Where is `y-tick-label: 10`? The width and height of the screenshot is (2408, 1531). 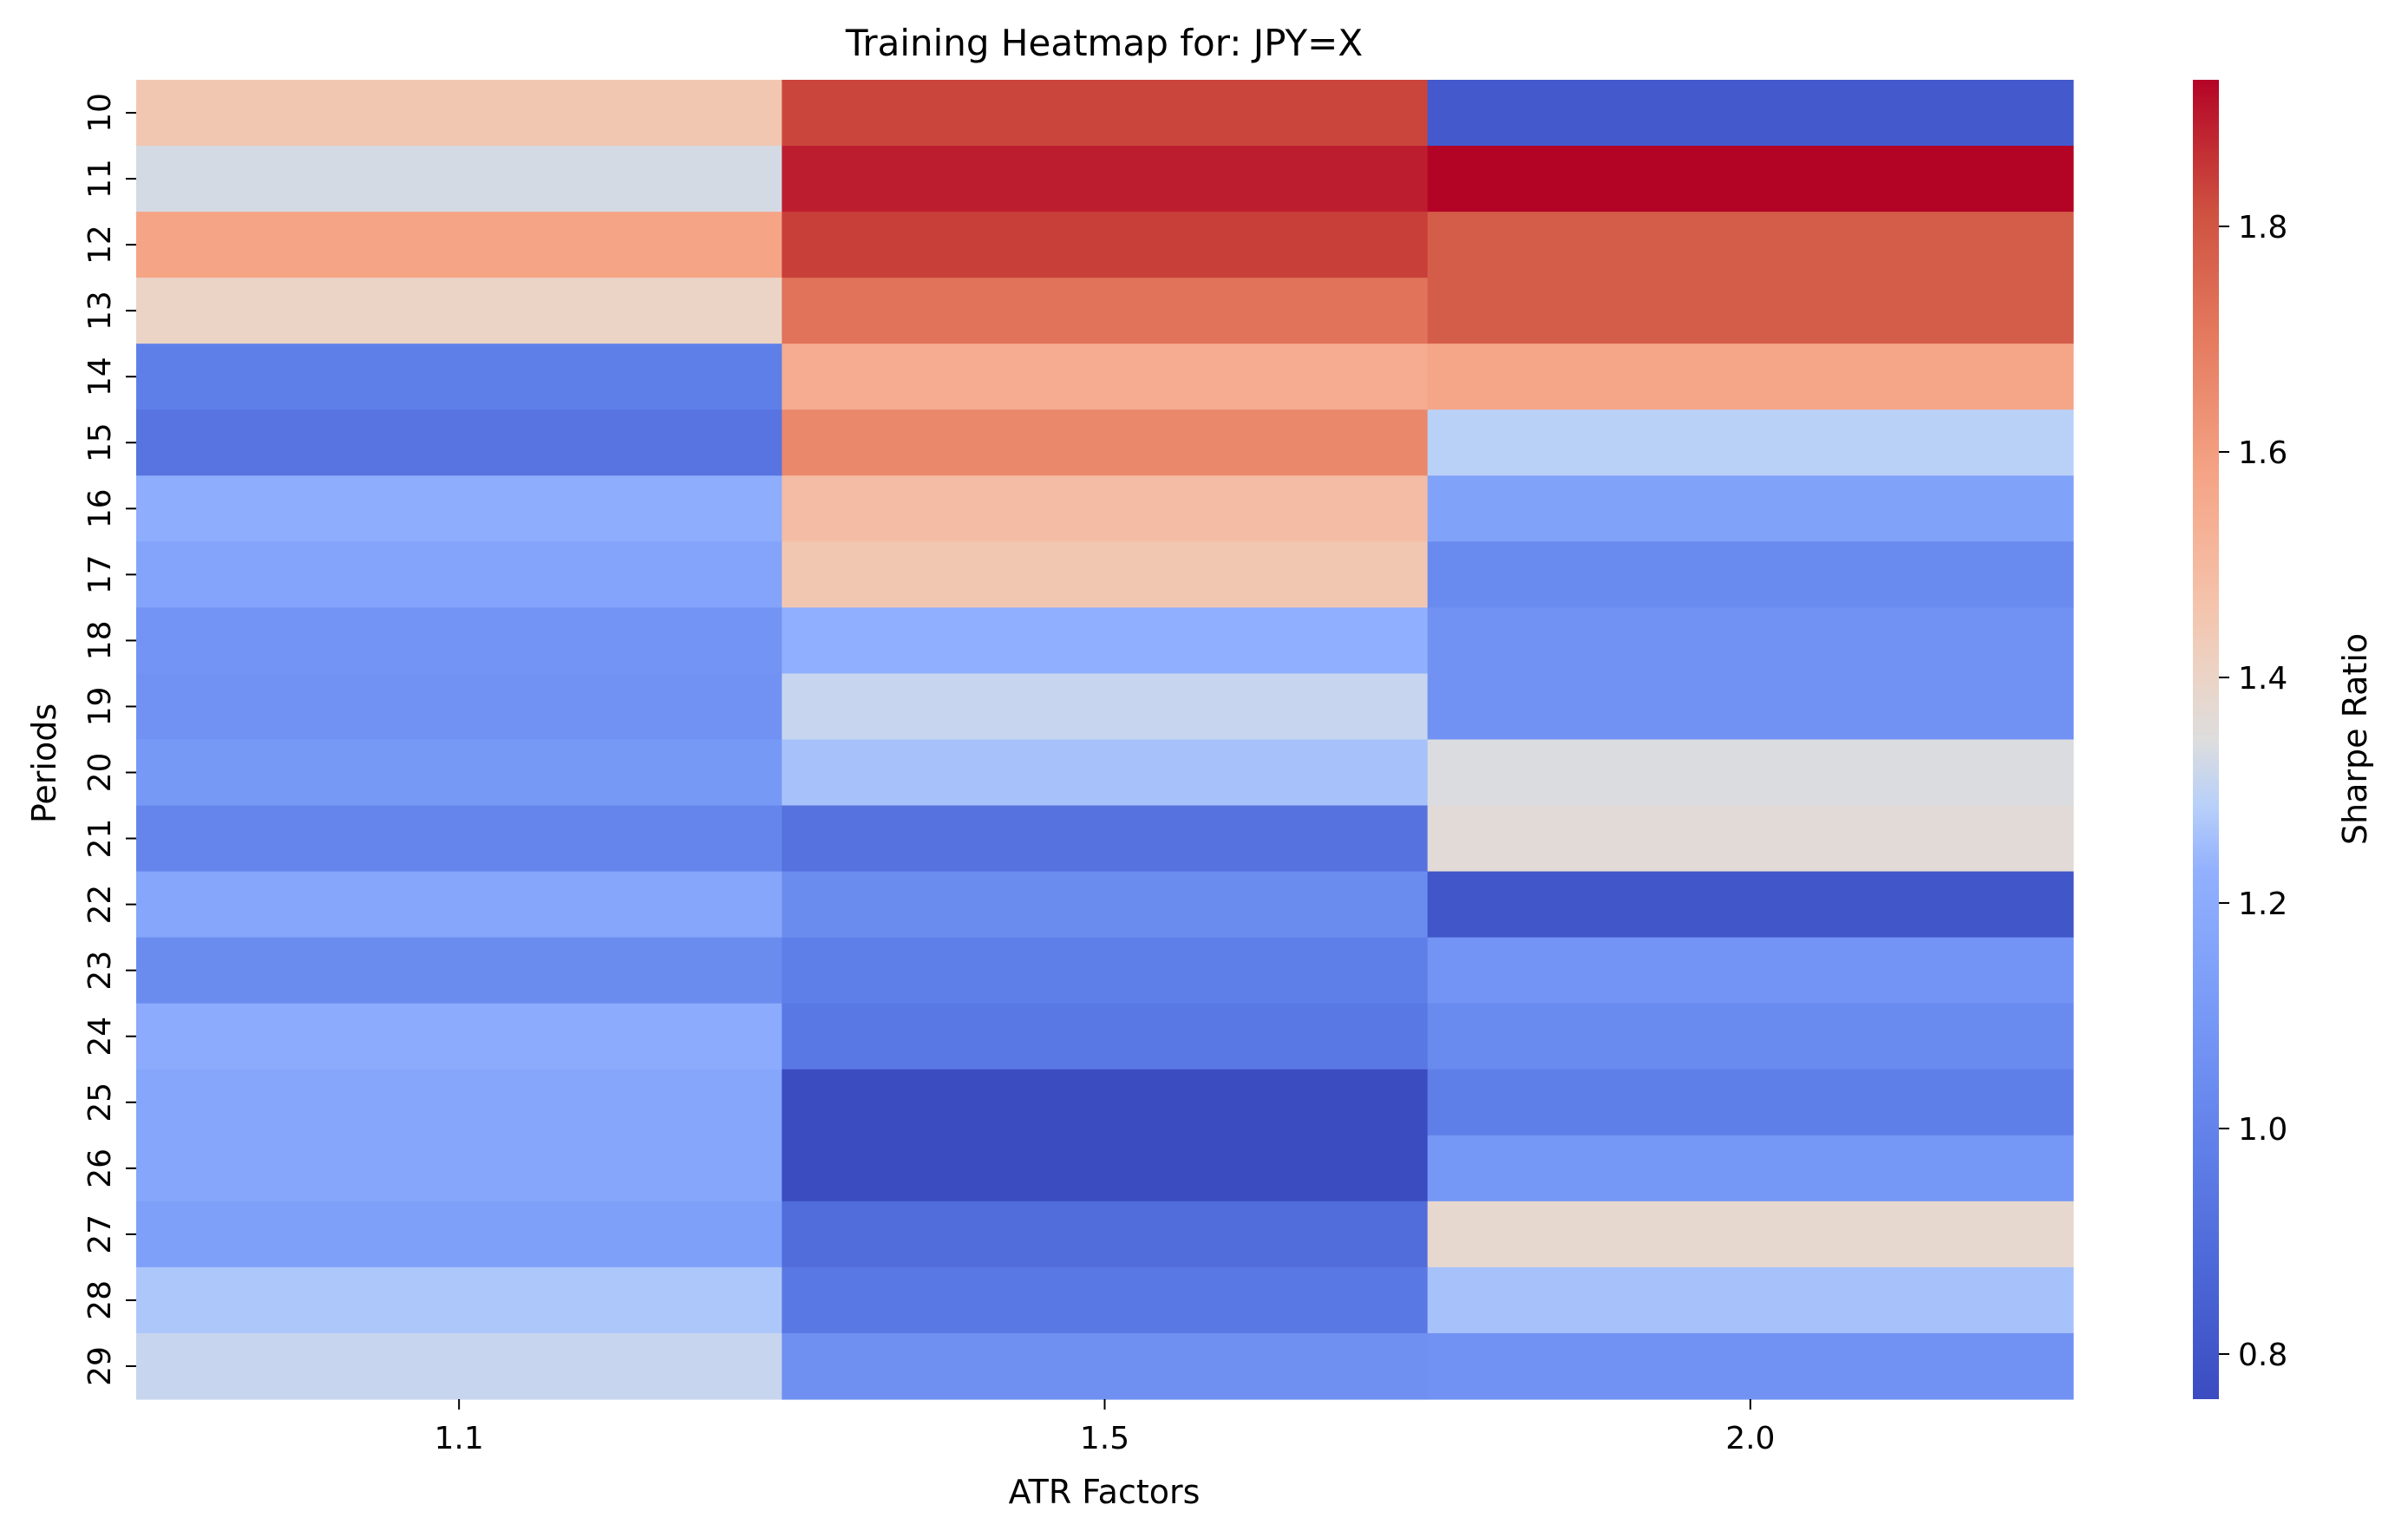 y-tick-label: 10 is located at coordinates (100, 113).